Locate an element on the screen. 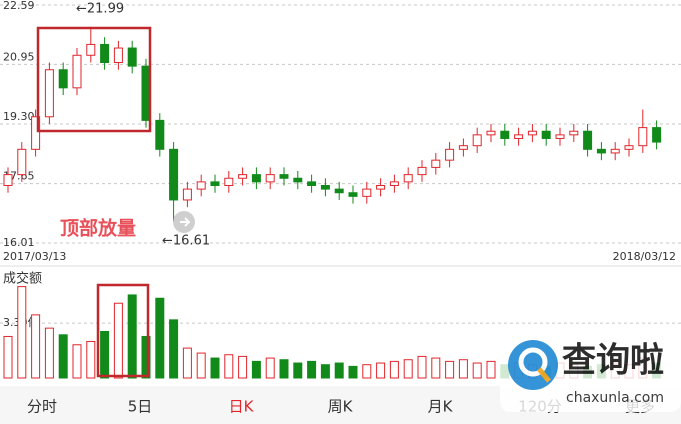  low-annotation: ←16.61 is located at coordinates (186, 241).